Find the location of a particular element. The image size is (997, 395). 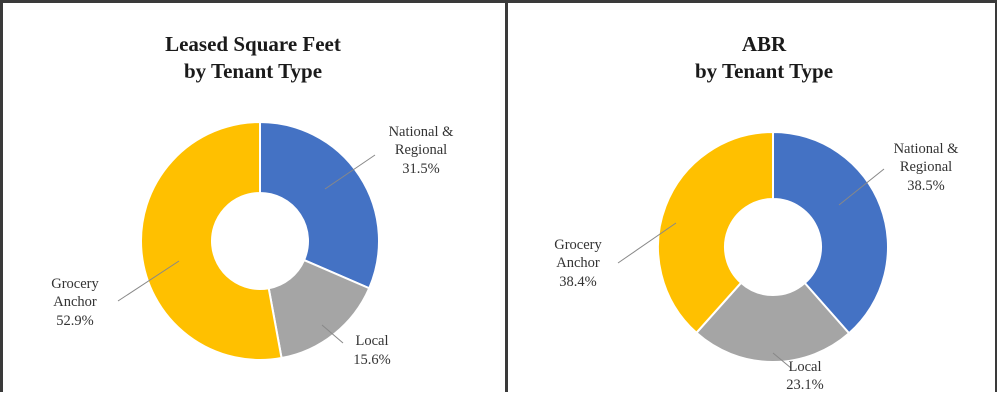

slice-value-grocery-anchor: 38.4% is located at coordinates (577, 282).